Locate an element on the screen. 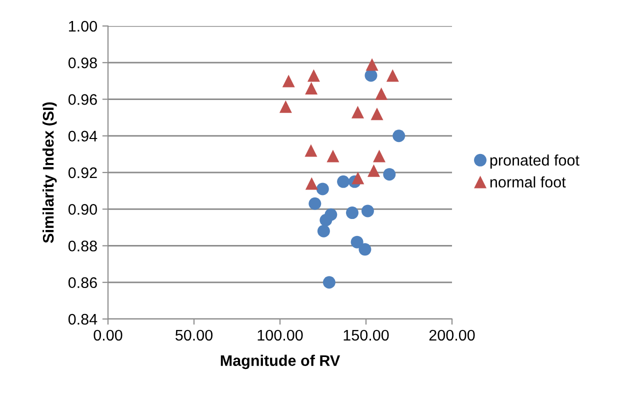  y-tick-label: 0.98 is located at coordinates (82, 62).